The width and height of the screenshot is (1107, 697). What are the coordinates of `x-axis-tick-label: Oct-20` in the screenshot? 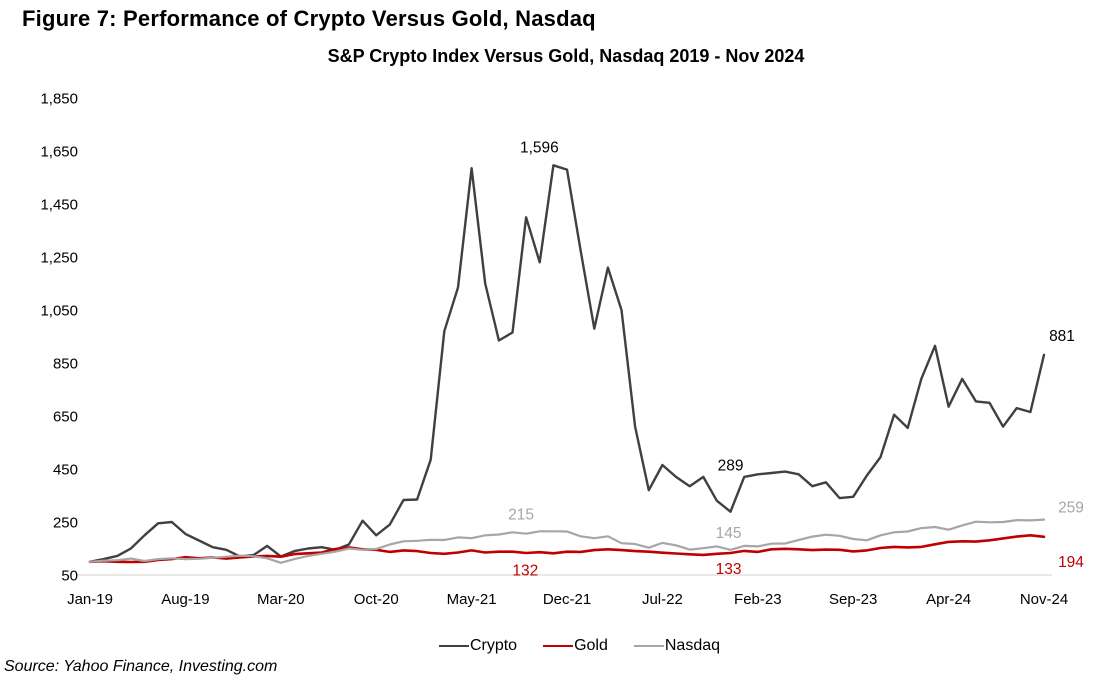 It's located at (376, 599).